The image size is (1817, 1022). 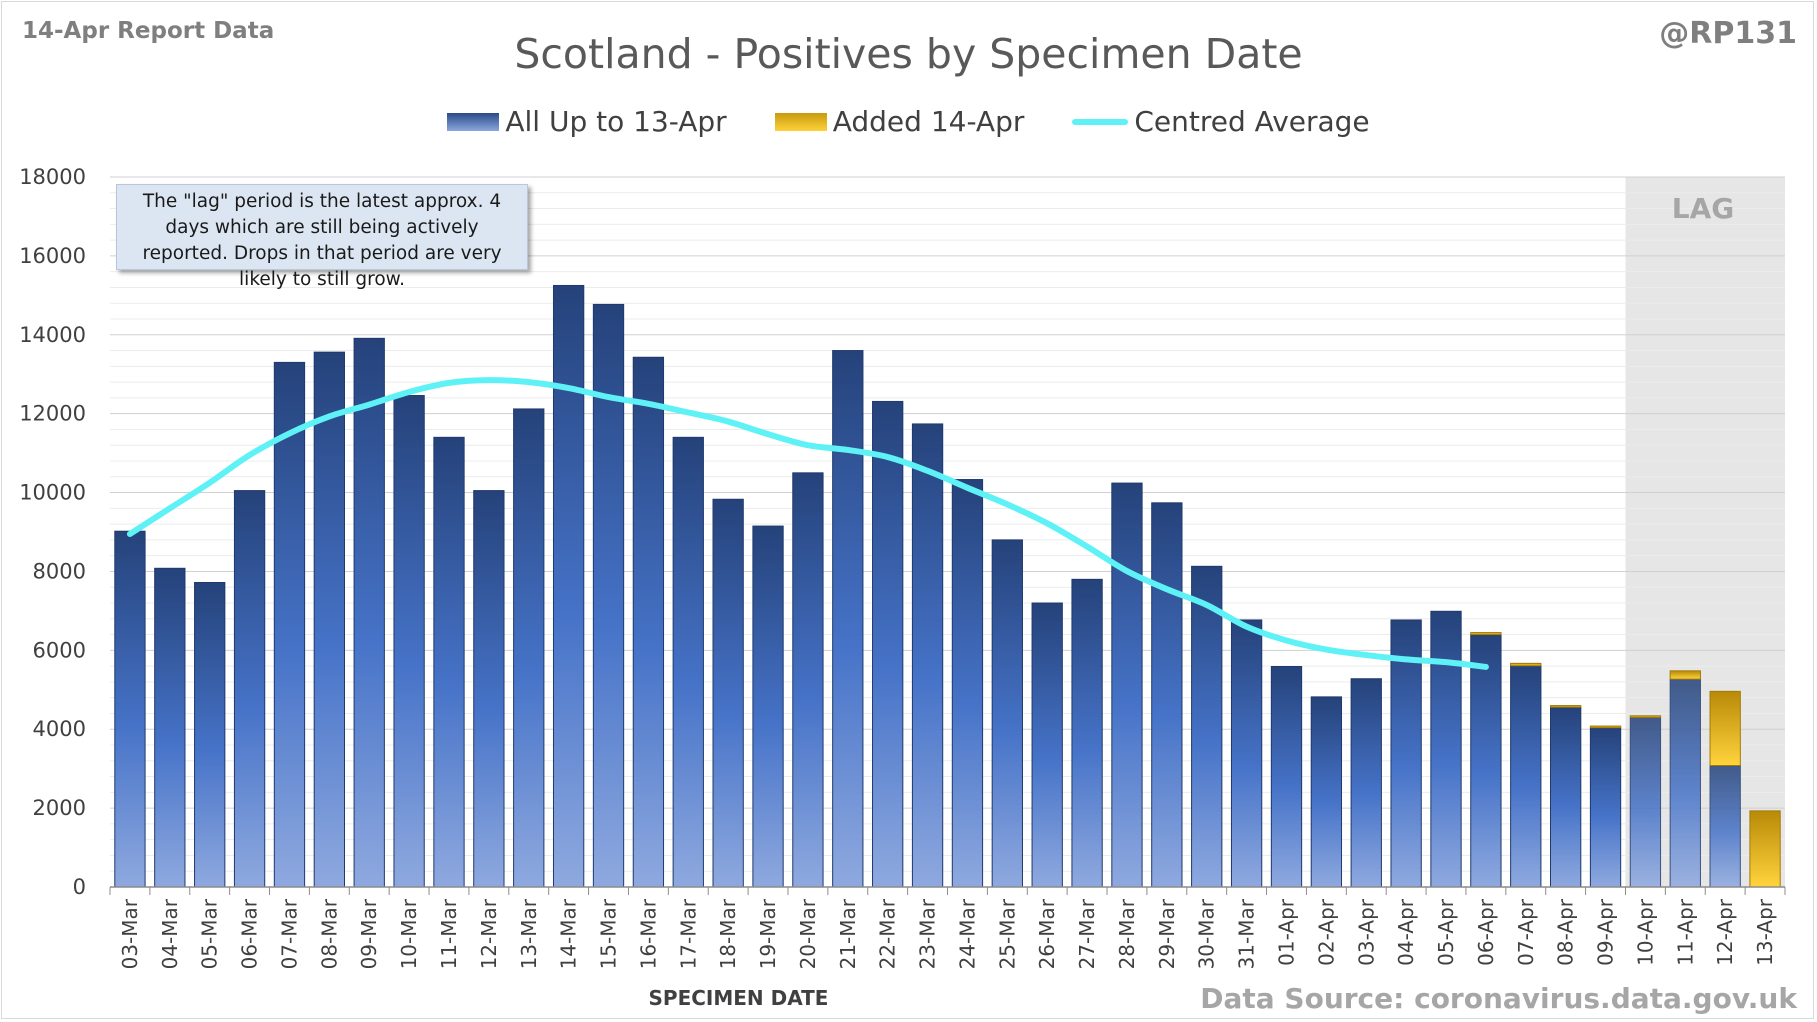 What do you see at coordinates (648, 933) in the screenshot?
I see `x-tick-label: 16-Mar` at bounding box center [648, 933].